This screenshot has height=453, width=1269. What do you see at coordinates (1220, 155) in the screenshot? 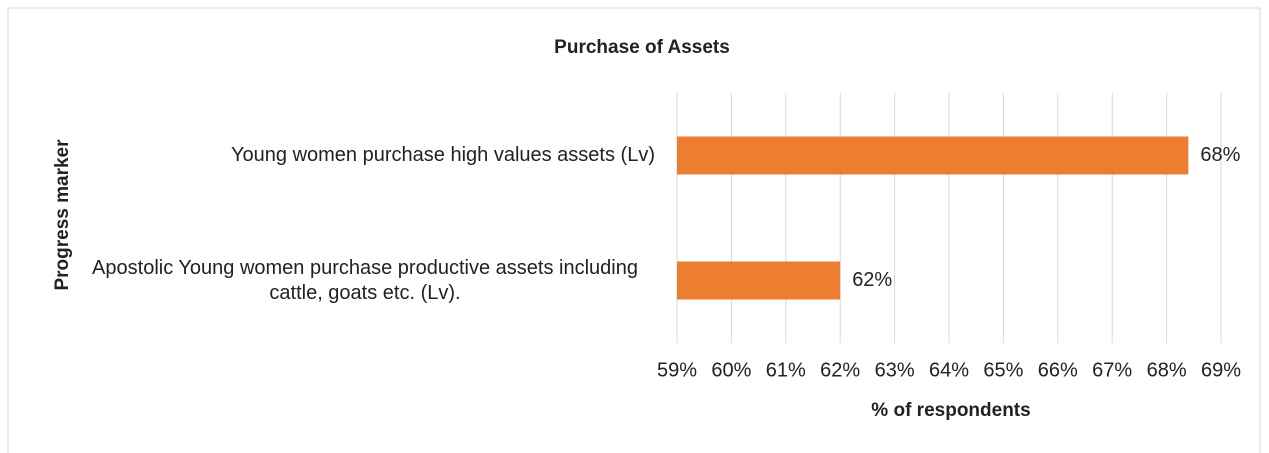
I see `data-label: 68%` at bounding box center [1220, 155].